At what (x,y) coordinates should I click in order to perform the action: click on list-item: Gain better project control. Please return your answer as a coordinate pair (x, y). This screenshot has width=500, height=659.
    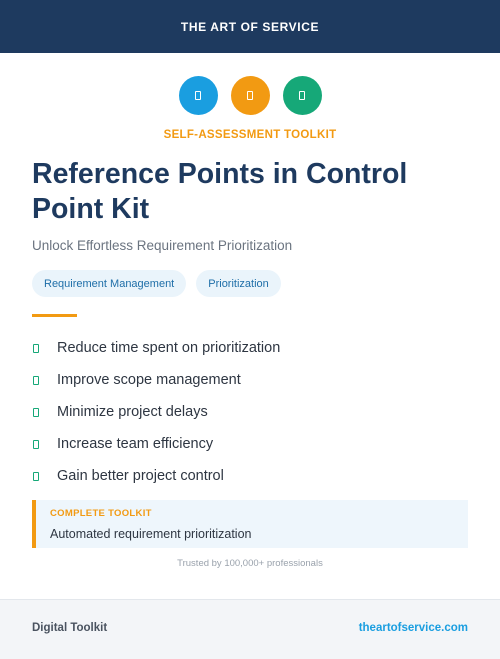
    Looking at the image, I should click on (156, 476).